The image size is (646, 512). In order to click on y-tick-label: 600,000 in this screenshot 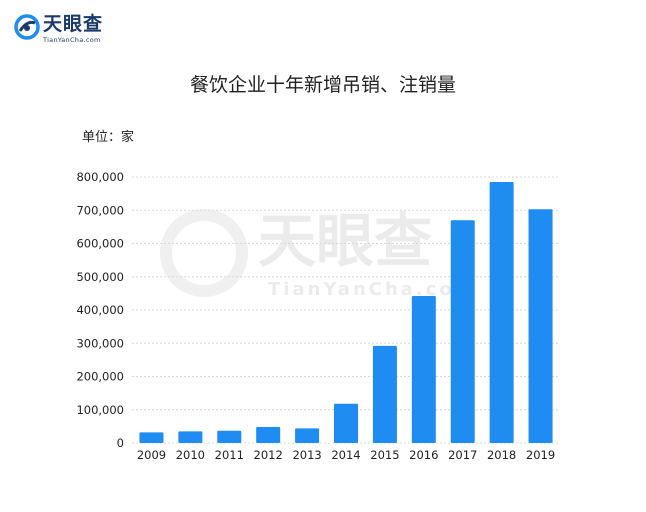, I will do `click(100, 244)`.